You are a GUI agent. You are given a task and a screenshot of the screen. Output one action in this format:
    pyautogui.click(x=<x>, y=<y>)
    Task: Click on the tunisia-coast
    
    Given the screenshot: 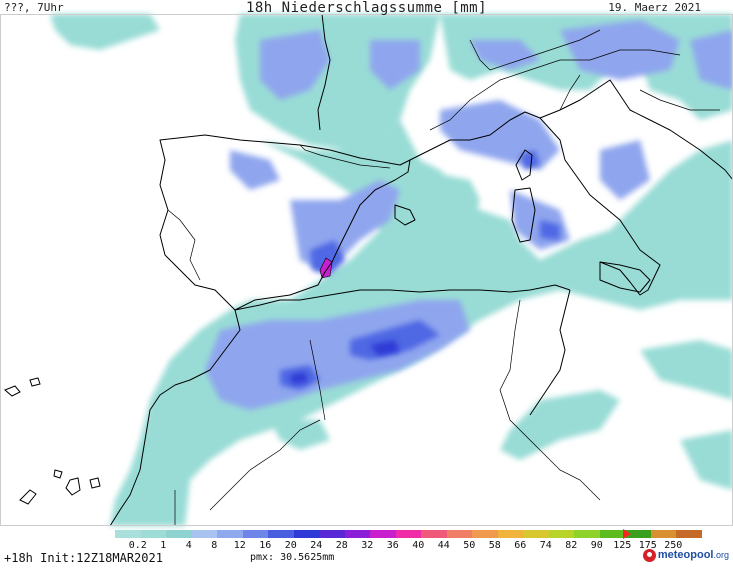 What is the action you would take?
    pyautogui.click(x=550, y=352)
    